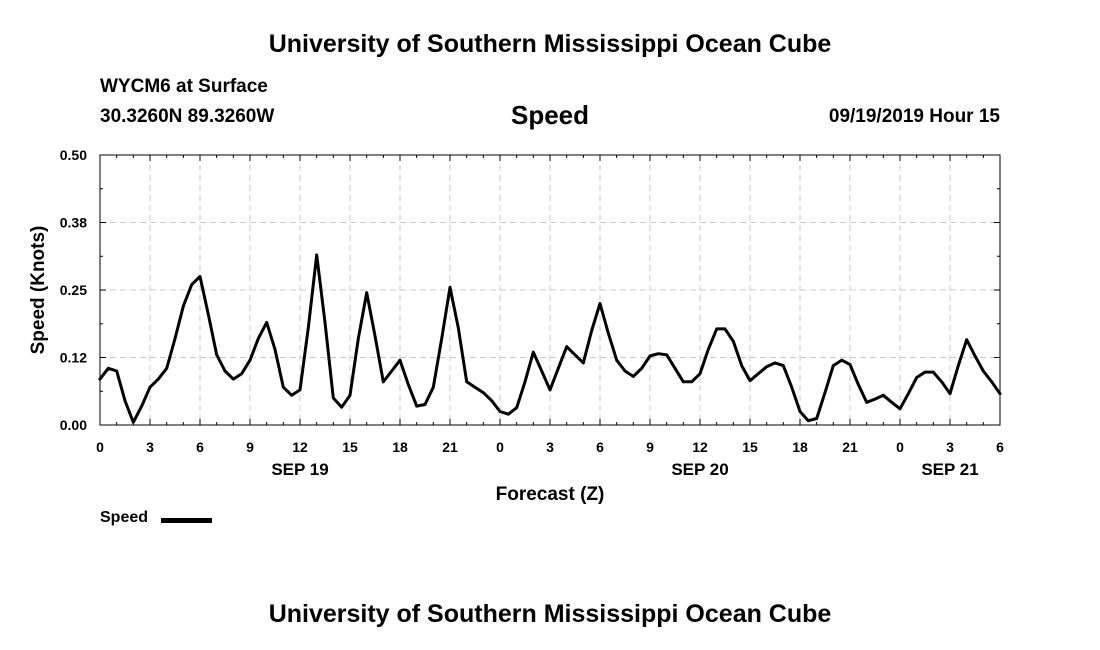 The height and width of the screenshot is (650, 1100). What do you see at coordinates (949, 469) in the screenshot?
I see `date-label: SEP 21` at bounding box center [949, 469].